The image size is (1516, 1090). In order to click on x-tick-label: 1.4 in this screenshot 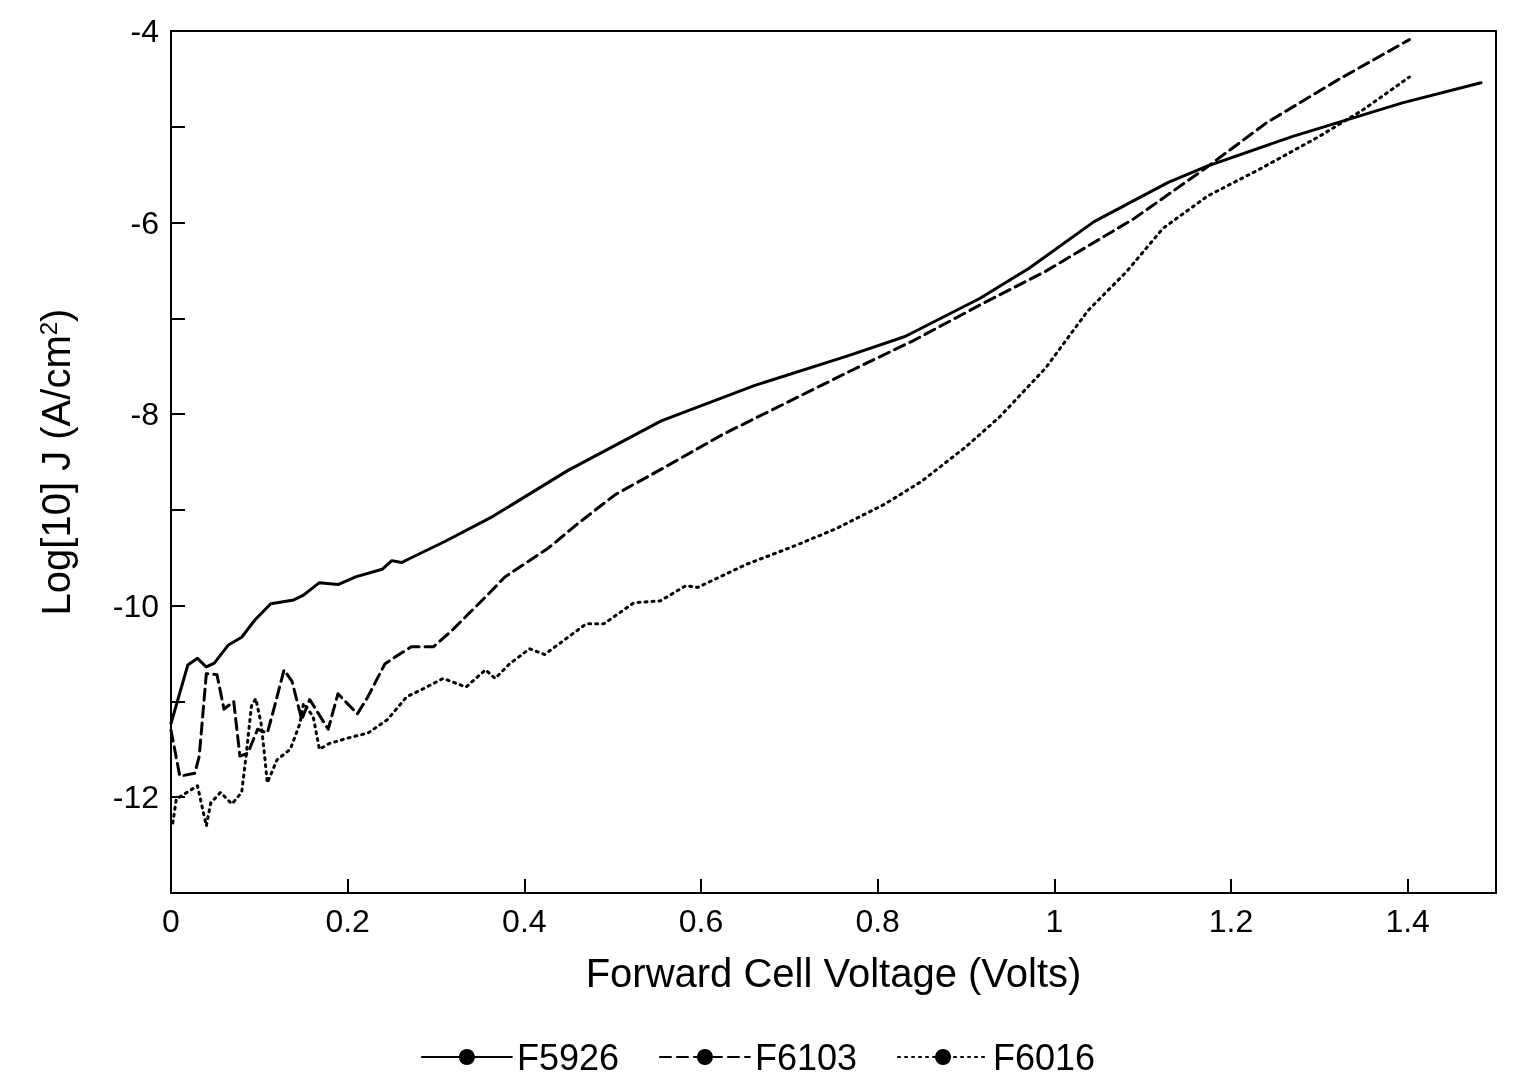, I will do `click(1407, 921)`.